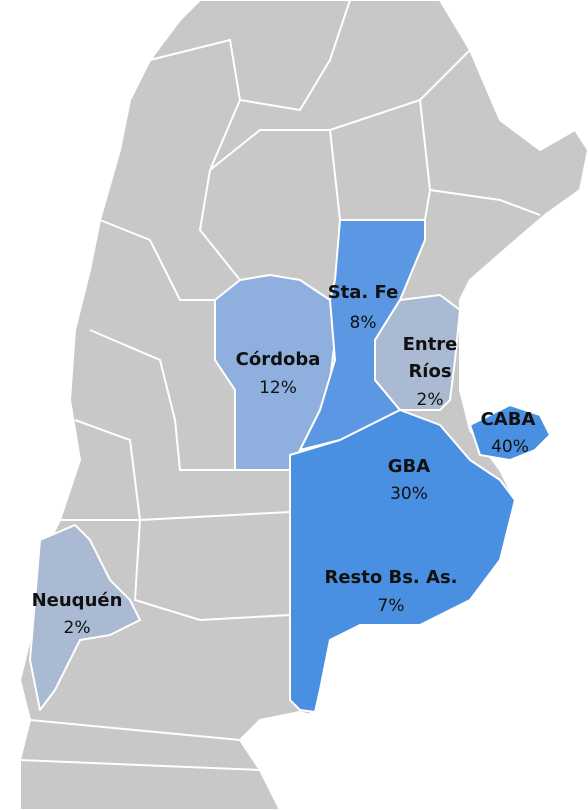 This screenshot has height=810, width=588. I want to click on region-share: 30%, so click(409, 494).